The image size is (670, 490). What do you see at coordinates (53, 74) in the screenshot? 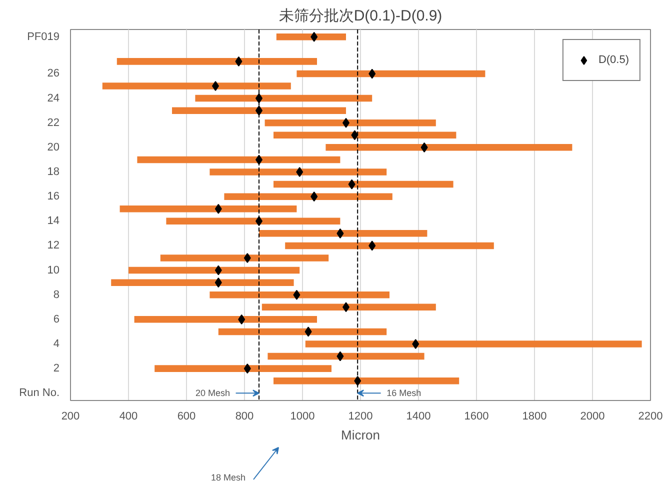
I see `y-tick-label: 26` at bounding box center [53, 74].